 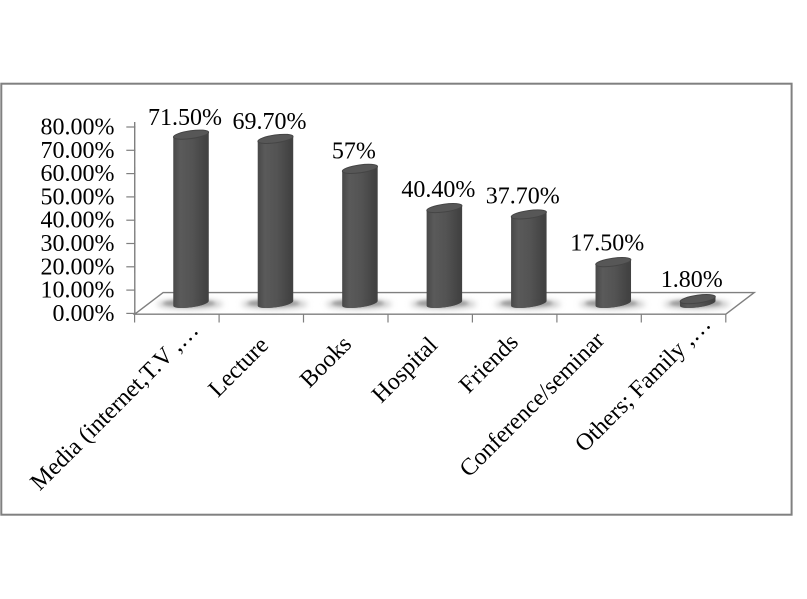 What do you see at coordinates (78, 267) in the screenshot?
I see `svg-text: 20.00%` at bounding box center [78, 267].